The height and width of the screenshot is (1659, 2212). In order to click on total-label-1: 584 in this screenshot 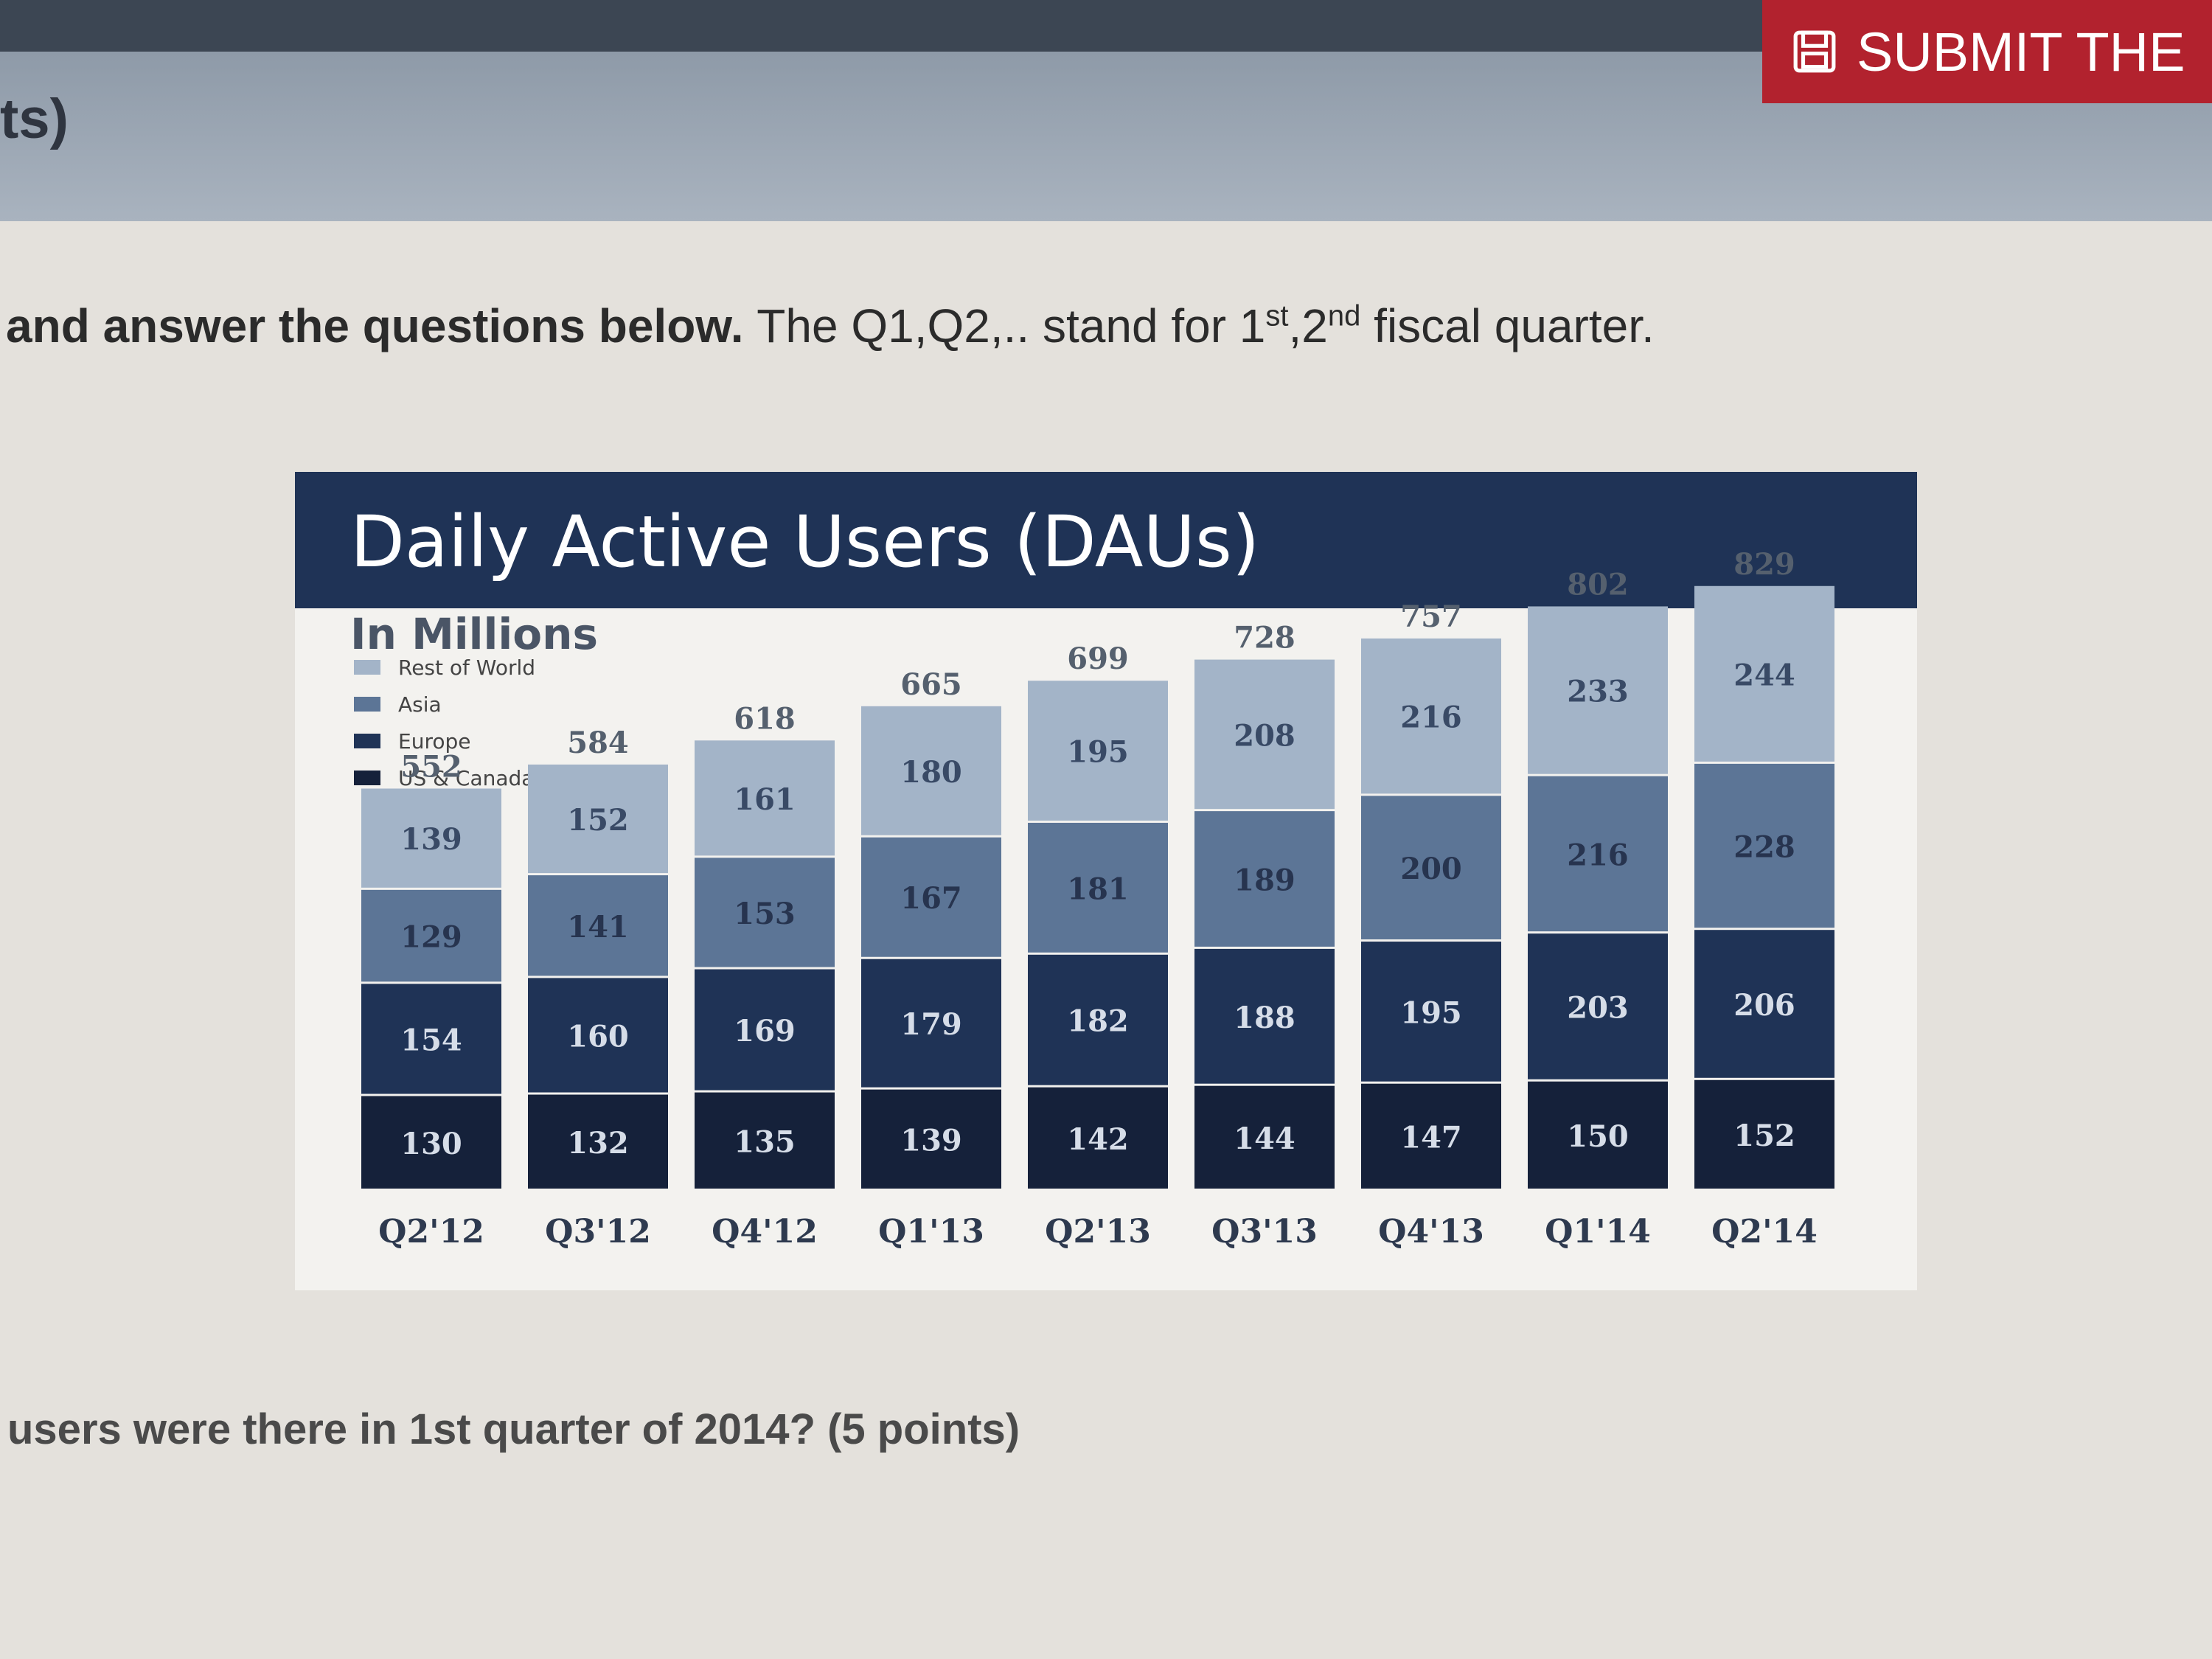, I will do `click(598, 743)`.